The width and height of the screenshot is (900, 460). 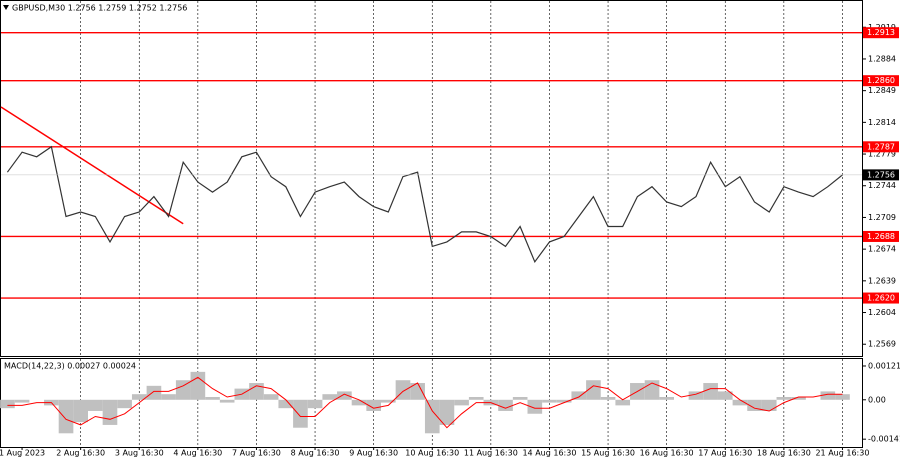 I want to click on y-tick-label: 1.2814, so click(x=882, y=122).